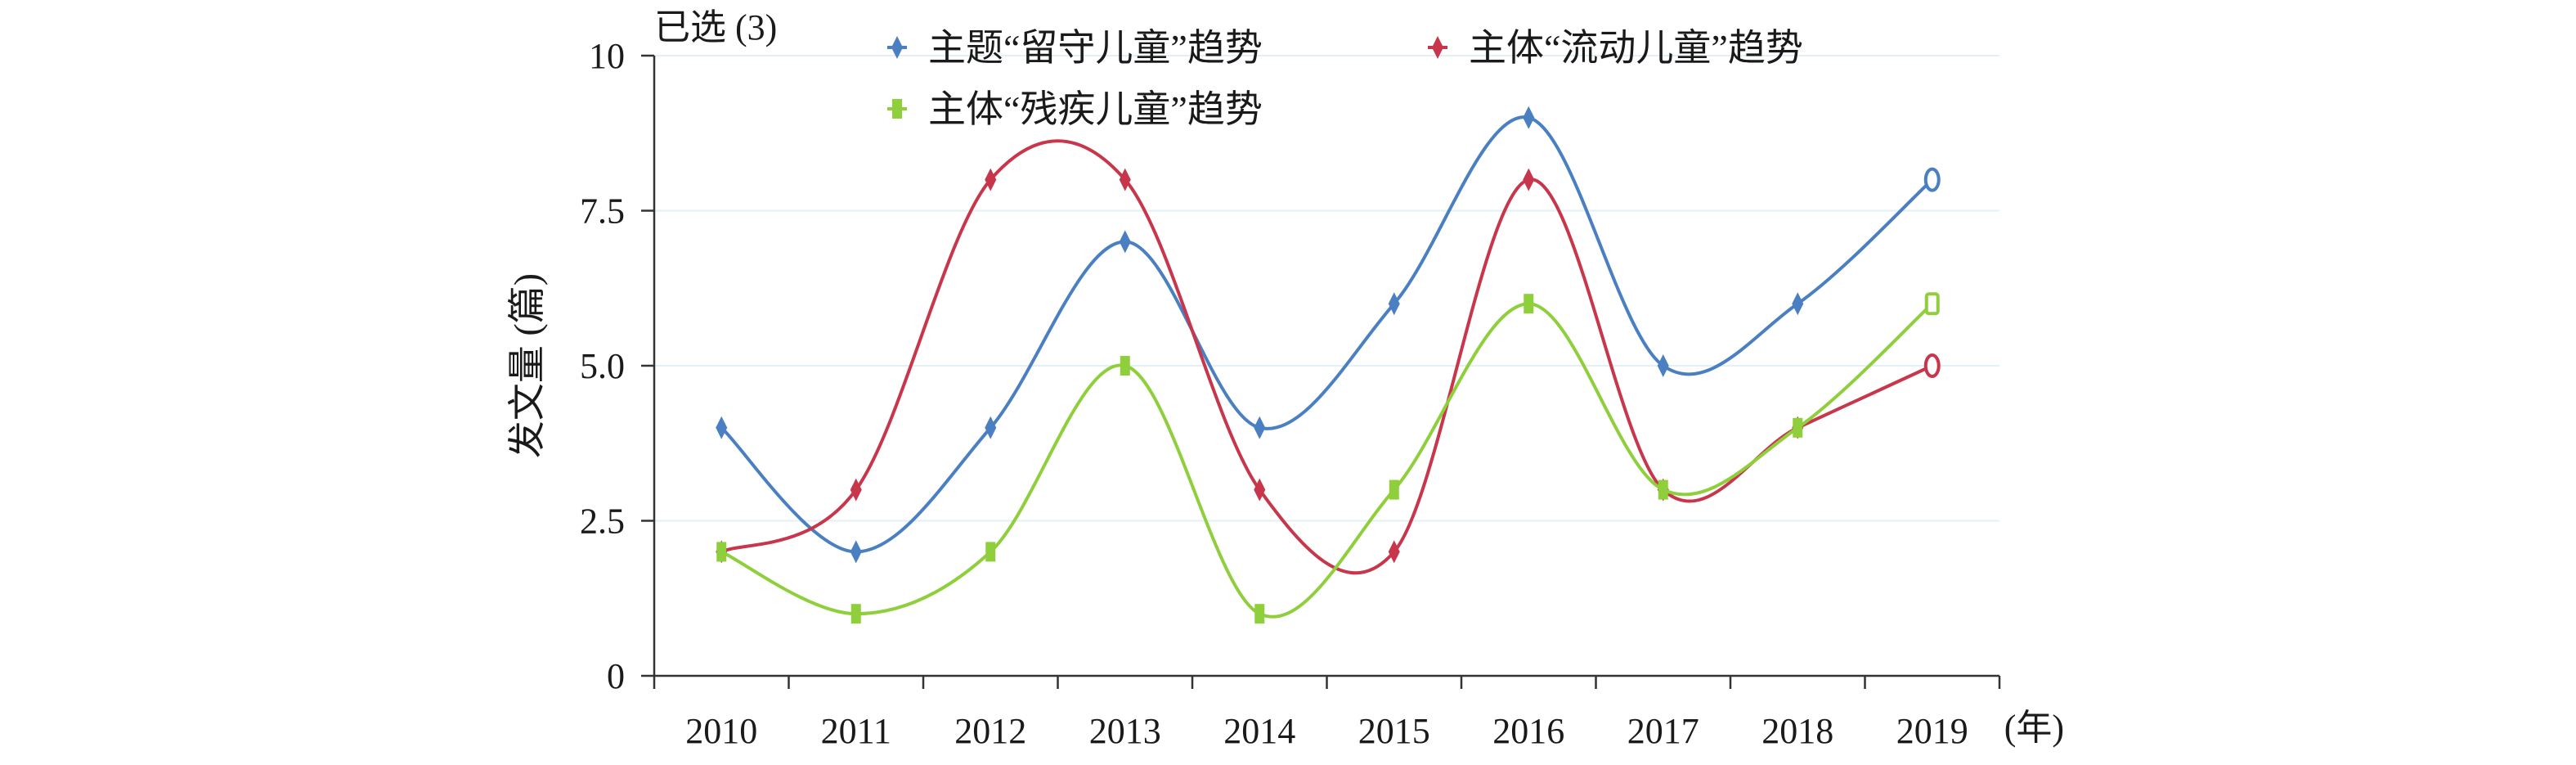 This screenshot has height=765, width=2576. I want to click on legend-item: 主体“流动儿童”趋势, so click(1615, 48).